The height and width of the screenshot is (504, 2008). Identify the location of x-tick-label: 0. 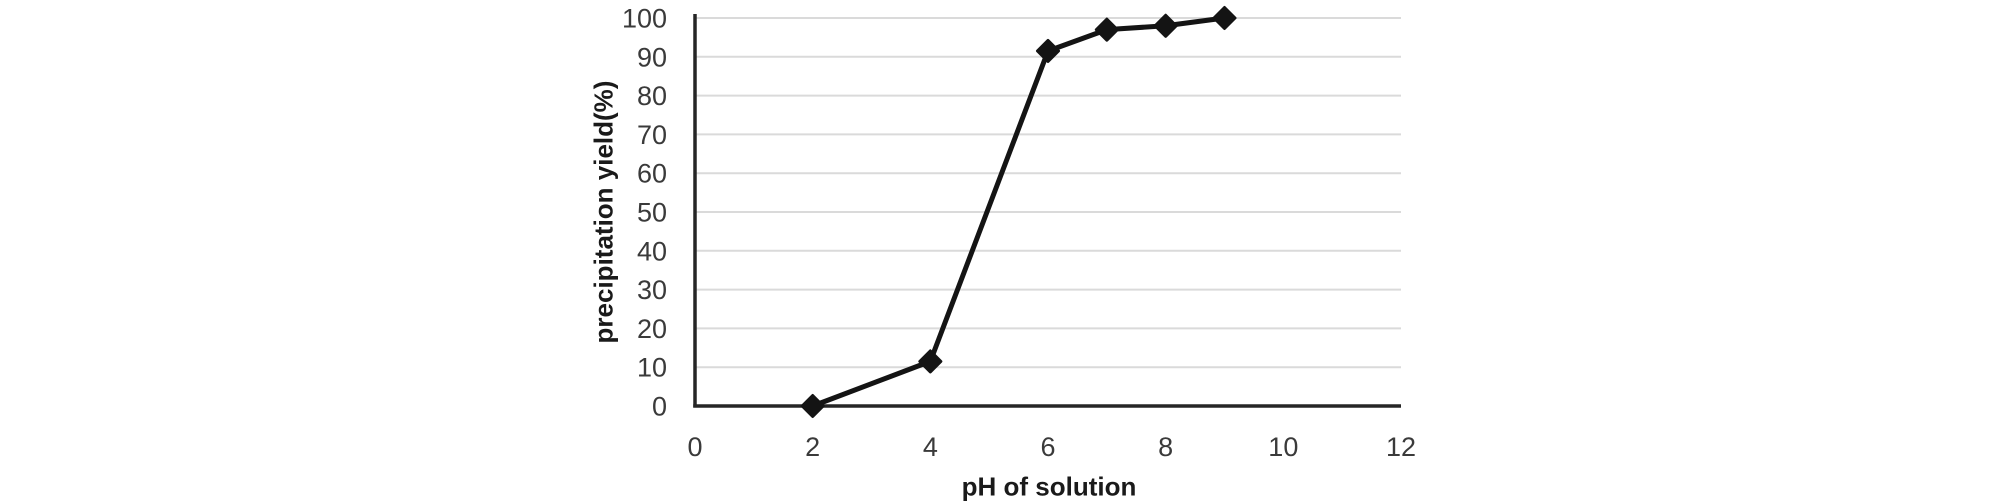
(694, 447).